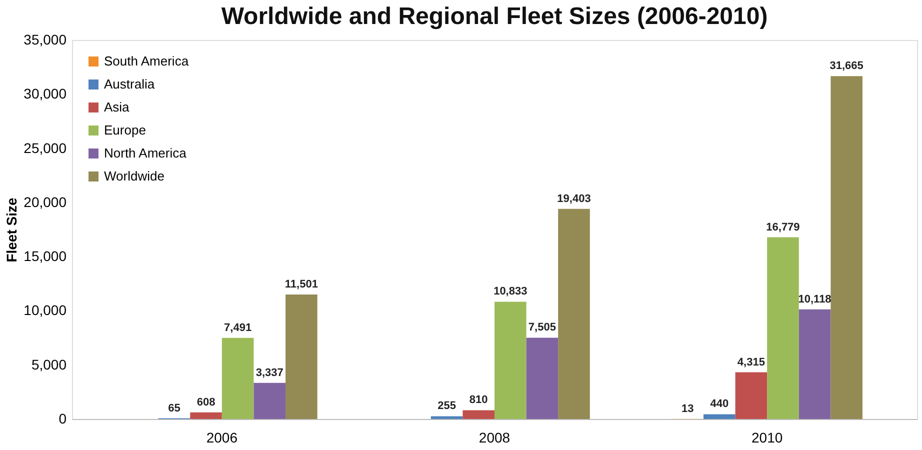 This screenshot has height=450, width=922. Describe the element at coordinates (134, 176) in the screenshot. I see `legend-label: Worldwide` at that location.